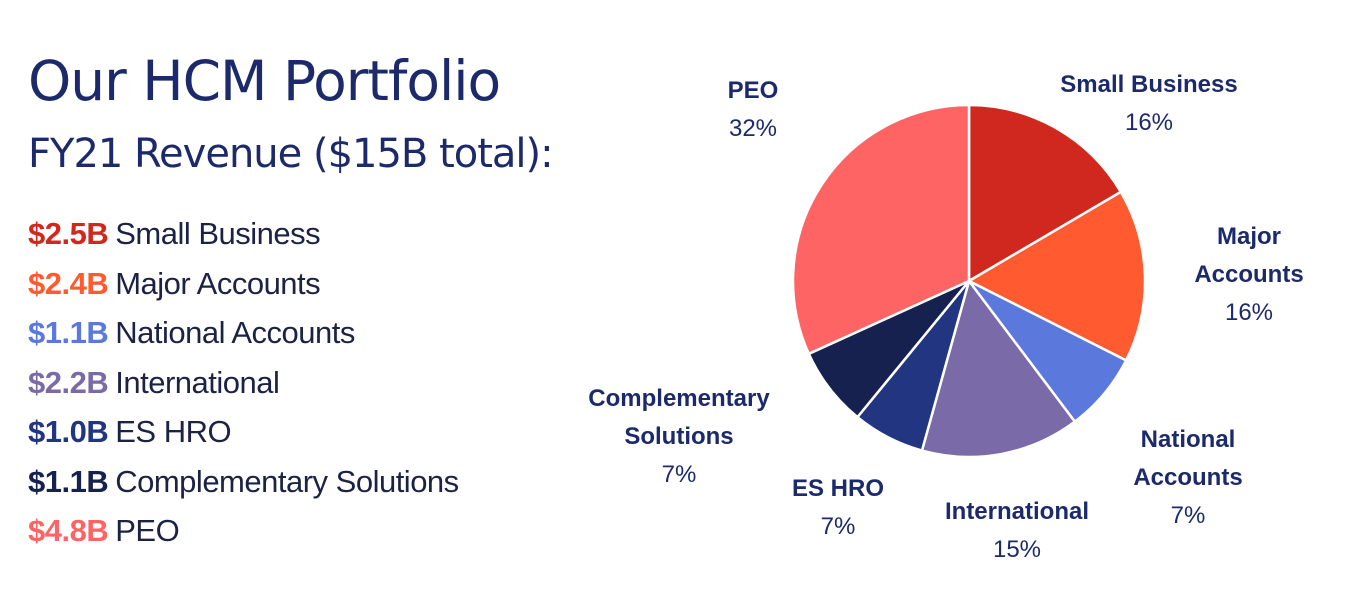 This screenshot has width=1349, height=590. Describe the element at coordinates (243, 435) in the screenshot. I see `legend-item-es-hro: $1.0B ES HRO` at that location.